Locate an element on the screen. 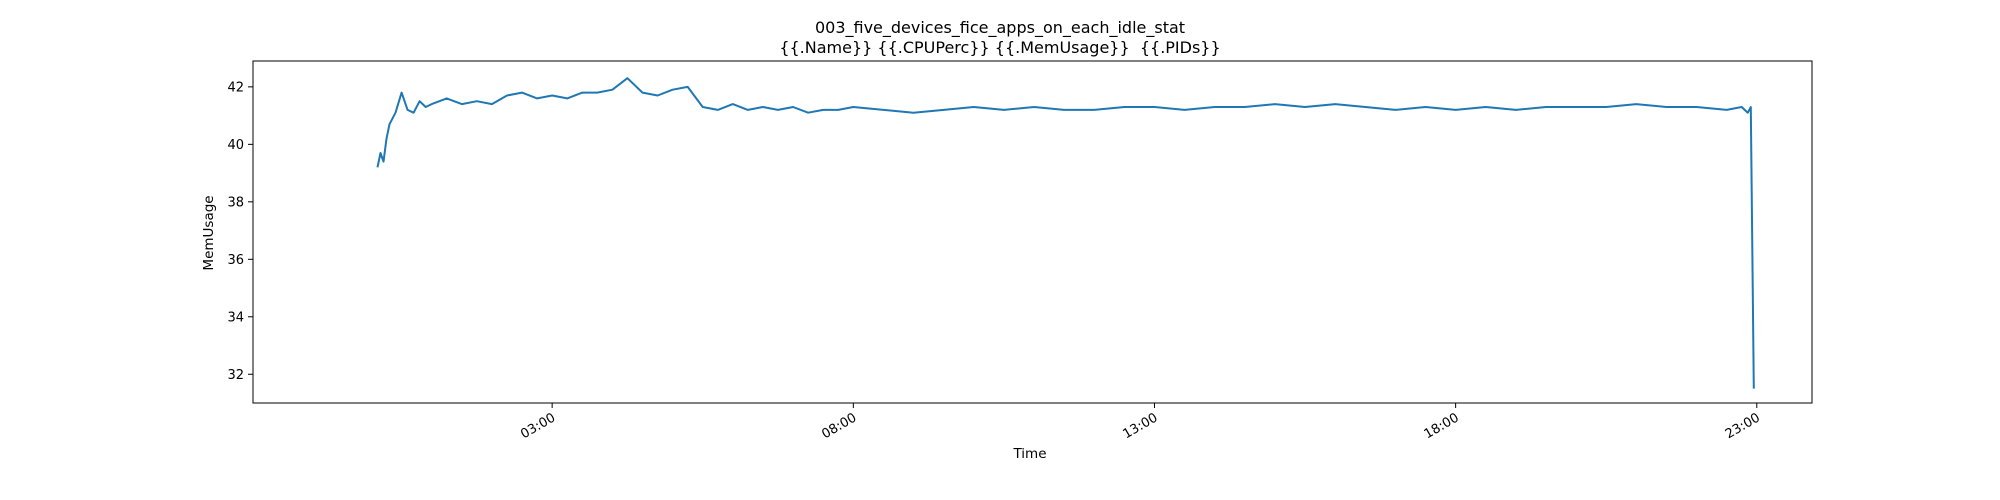  y-tick-label: 40 is located at coordinates (235, 145).